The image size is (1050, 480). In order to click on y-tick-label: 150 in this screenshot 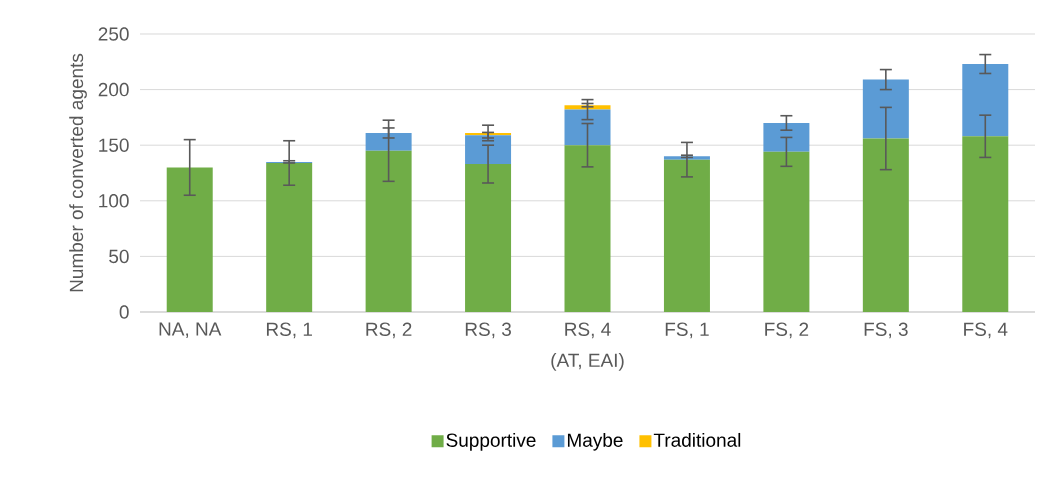, I will do `click(114, 145)`.